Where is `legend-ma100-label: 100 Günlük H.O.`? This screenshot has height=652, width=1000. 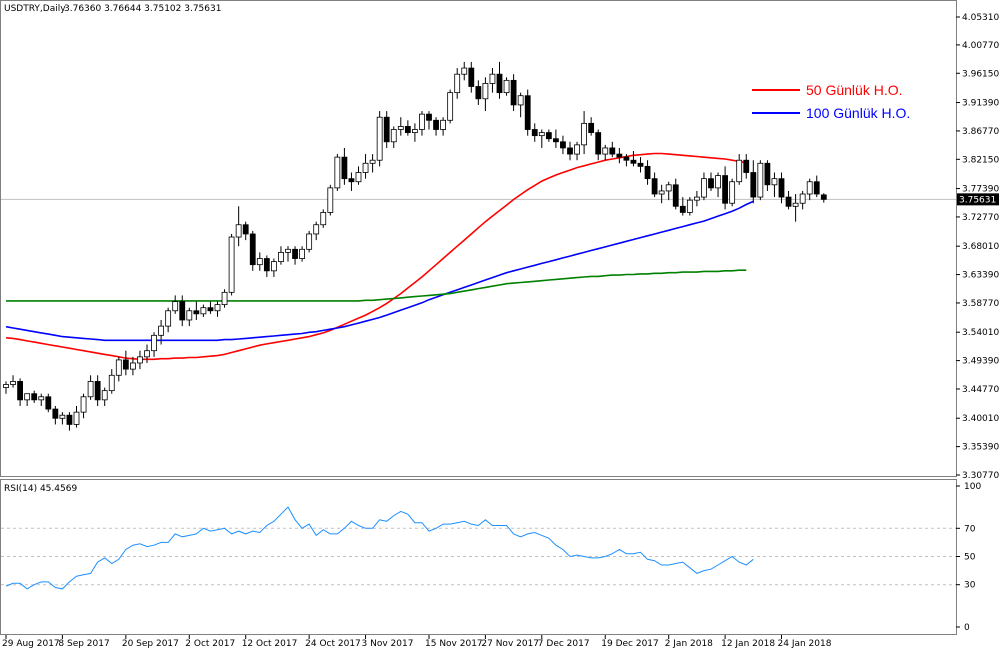
legend-ma100-label: 100 Günlük H.O. is located at coordinates (858, 113).